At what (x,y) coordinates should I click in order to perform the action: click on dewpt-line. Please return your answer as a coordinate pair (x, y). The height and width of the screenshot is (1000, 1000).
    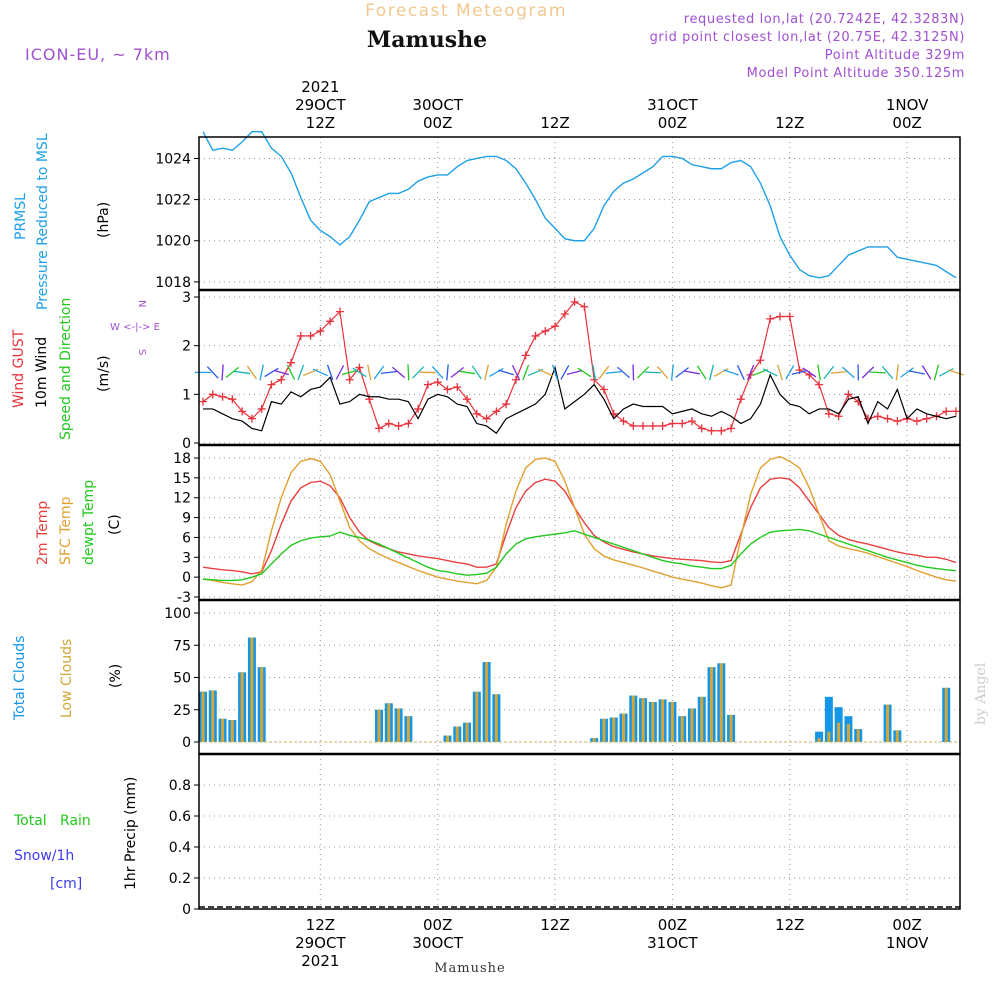
    Looking at the image, I should click on (579, 555).